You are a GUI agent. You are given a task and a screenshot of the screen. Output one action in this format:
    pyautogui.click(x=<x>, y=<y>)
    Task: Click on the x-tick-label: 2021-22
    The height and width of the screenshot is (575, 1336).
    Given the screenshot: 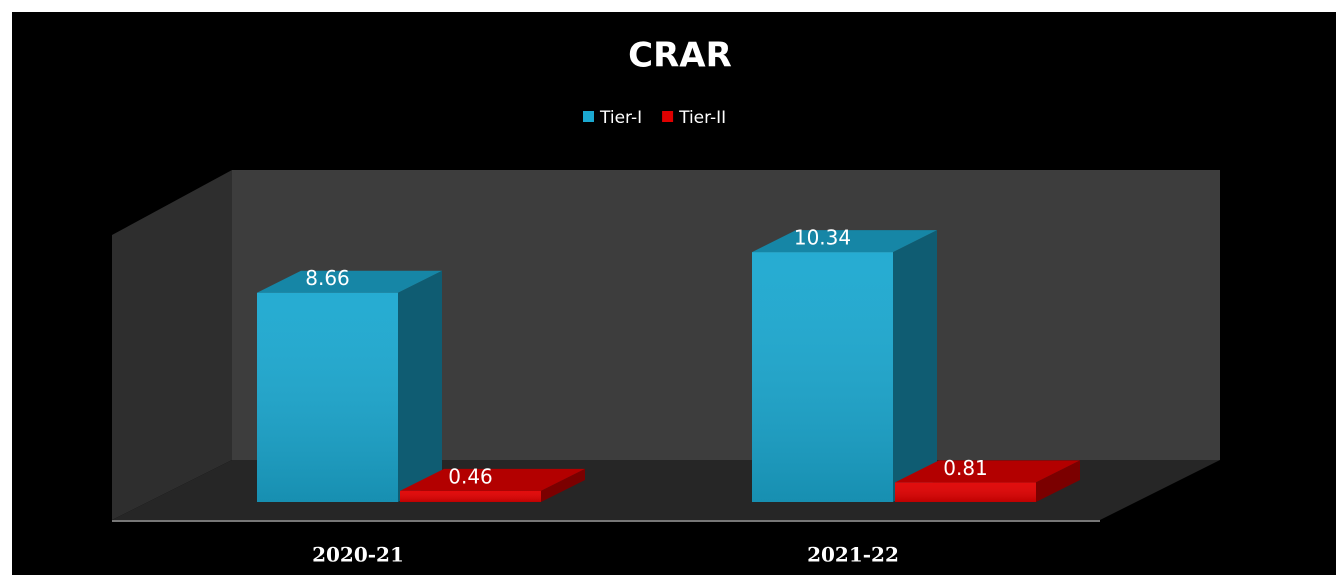 What is the action you would take?
    pyautogui.click(x=853, y=555)
    